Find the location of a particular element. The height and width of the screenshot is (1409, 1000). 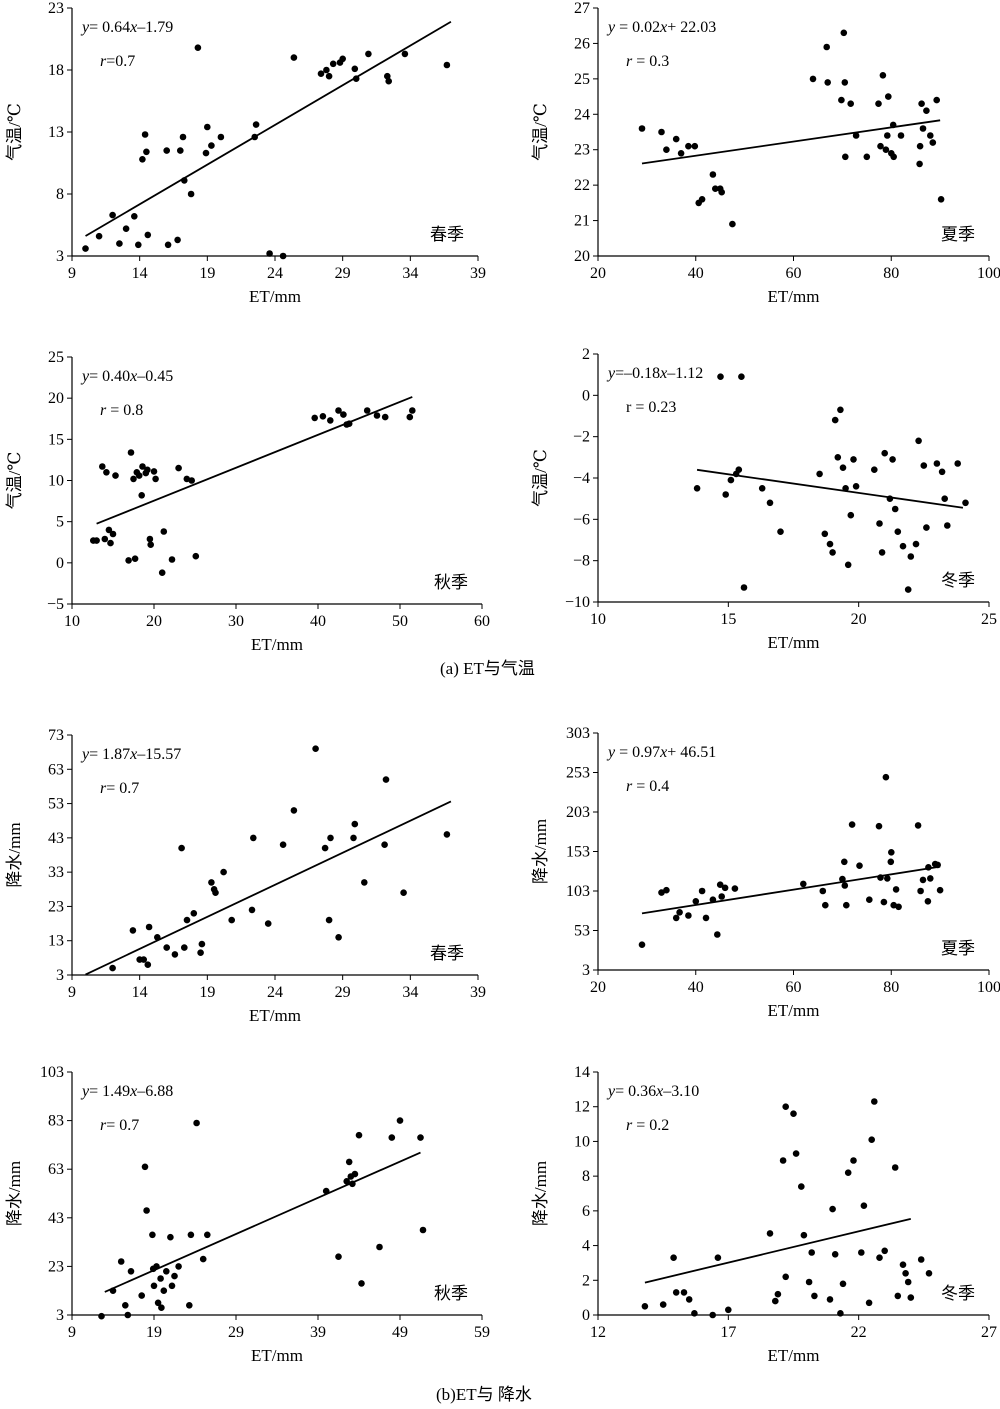

y-tick-label: 2 is located at coordinates (586, 354).